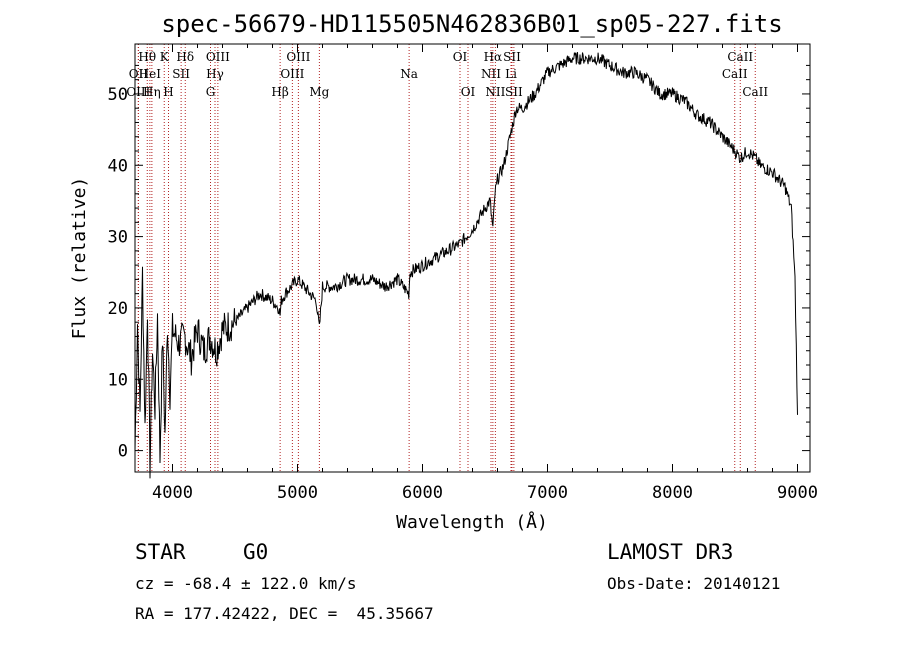 The height and width of the screenshot is (649, 900). Describe the element at coordinates (118, 380) in the screenshot. I see `y-tick-label-1: 10` at that location.